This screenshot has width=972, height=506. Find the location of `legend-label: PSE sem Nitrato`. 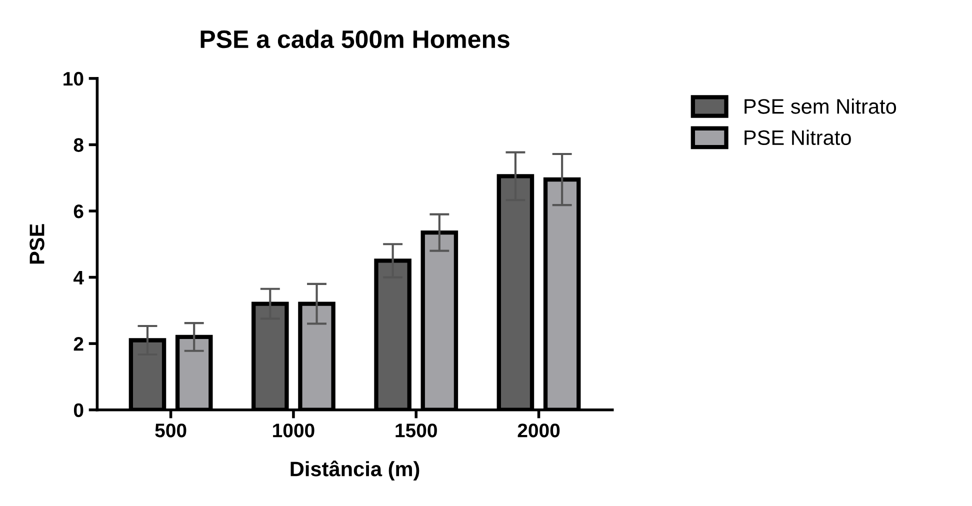

legend-label: PSE sem Nitrato is located at coordinates (820, 106).